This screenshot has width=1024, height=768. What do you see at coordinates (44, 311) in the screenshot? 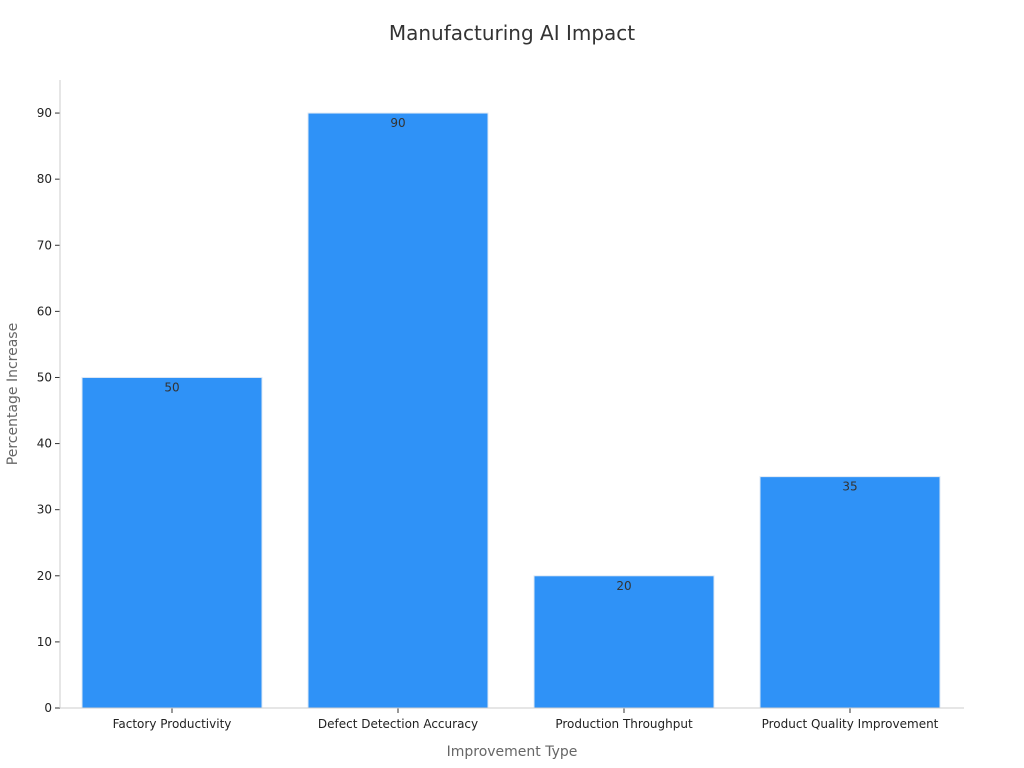
I see `y-tick-label: 60` at bounding box center [44, 311].